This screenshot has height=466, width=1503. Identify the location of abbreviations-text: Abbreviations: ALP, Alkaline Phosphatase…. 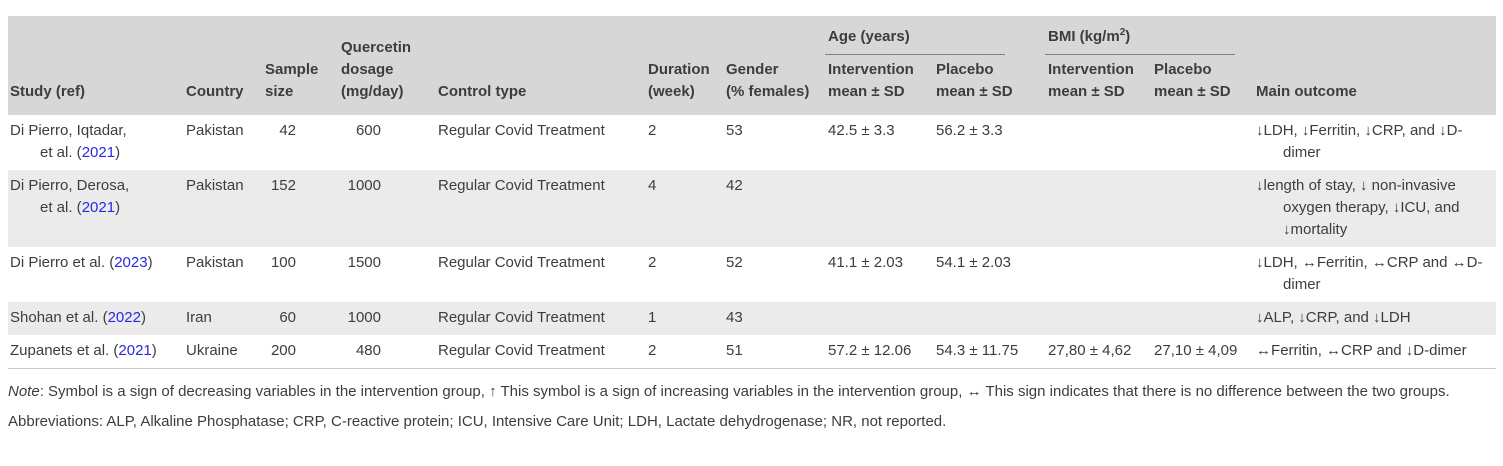
(477, 421).